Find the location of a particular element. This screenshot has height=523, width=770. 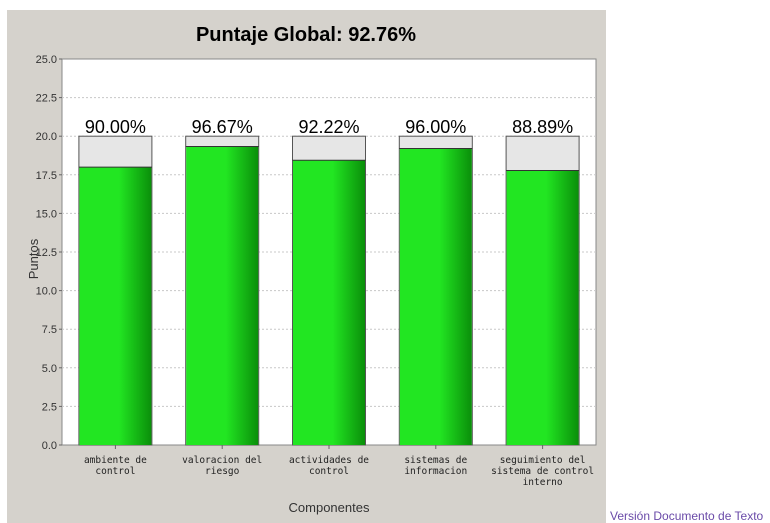

percent-label: 88.89% is located at coordinates (542, 127).